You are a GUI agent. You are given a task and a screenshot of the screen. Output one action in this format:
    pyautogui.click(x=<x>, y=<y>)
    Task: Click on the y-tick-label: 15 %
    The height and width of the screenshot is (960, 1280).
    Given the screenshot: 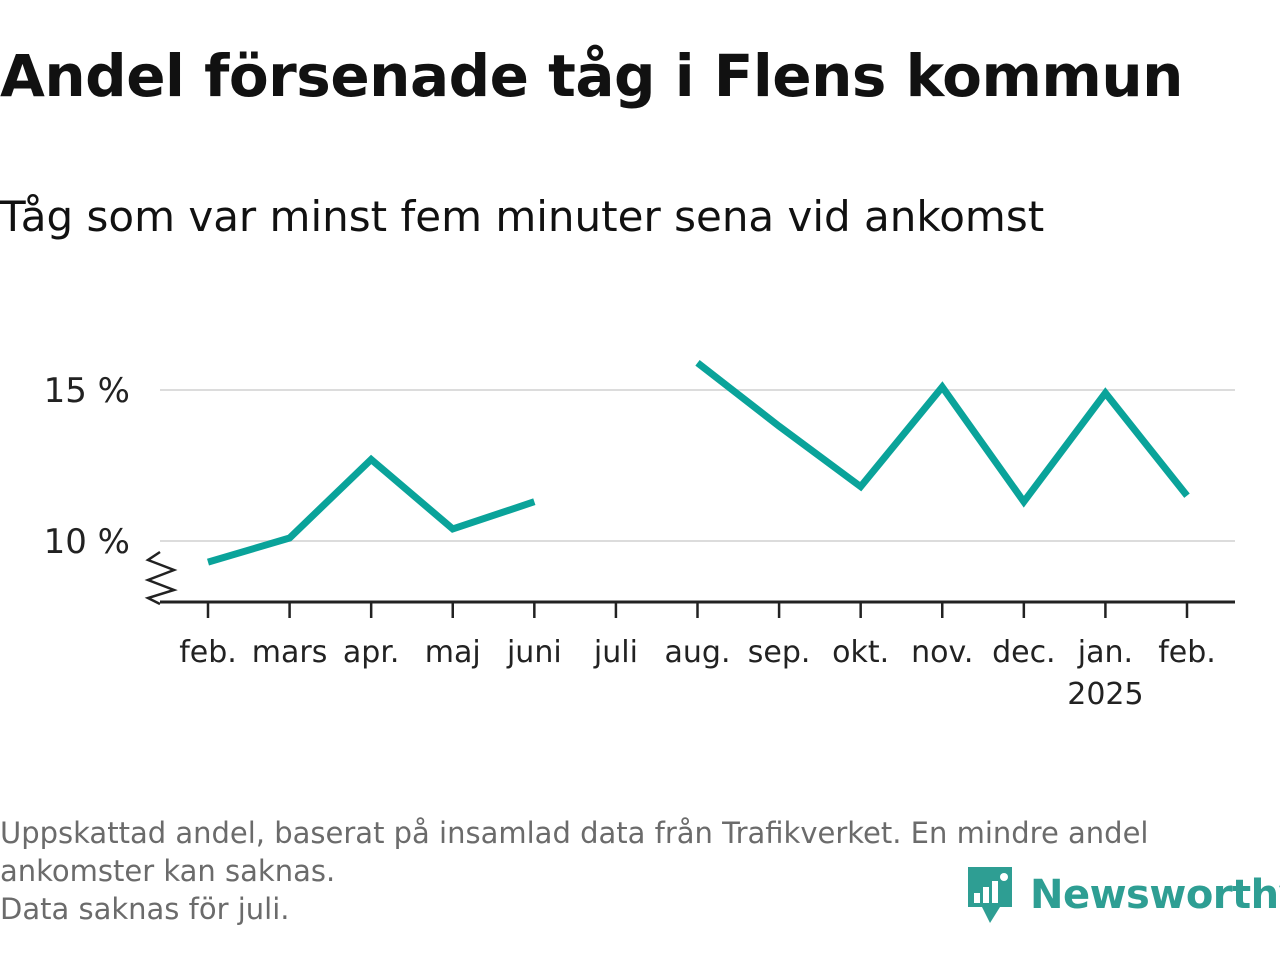 What is the action you would take?
    pyautogui.click(x=87, y=391)
    